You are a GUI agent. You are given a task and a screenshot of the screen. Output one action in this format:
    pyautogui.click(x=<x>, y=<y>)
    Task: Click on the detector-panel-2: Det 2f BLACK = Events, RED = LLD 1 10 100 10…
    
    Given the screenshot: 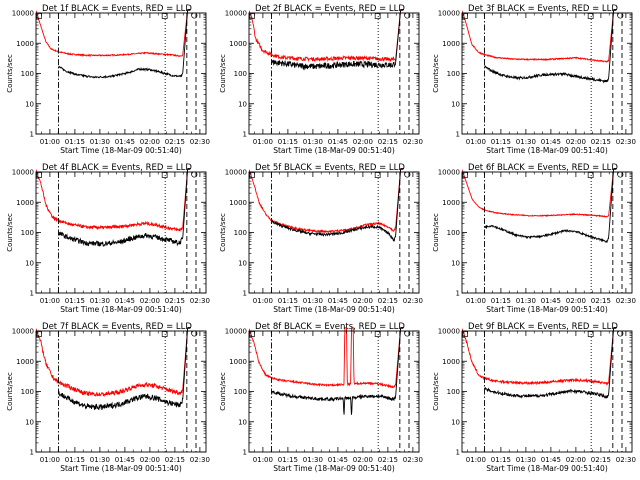 What is the action you would take?
    pyautogui.click(x=321, y=79)
    